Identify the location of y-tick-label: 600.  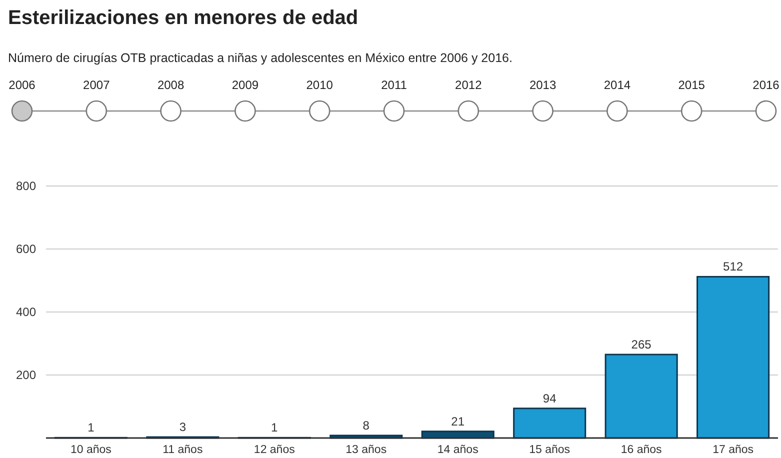
(26, 249).